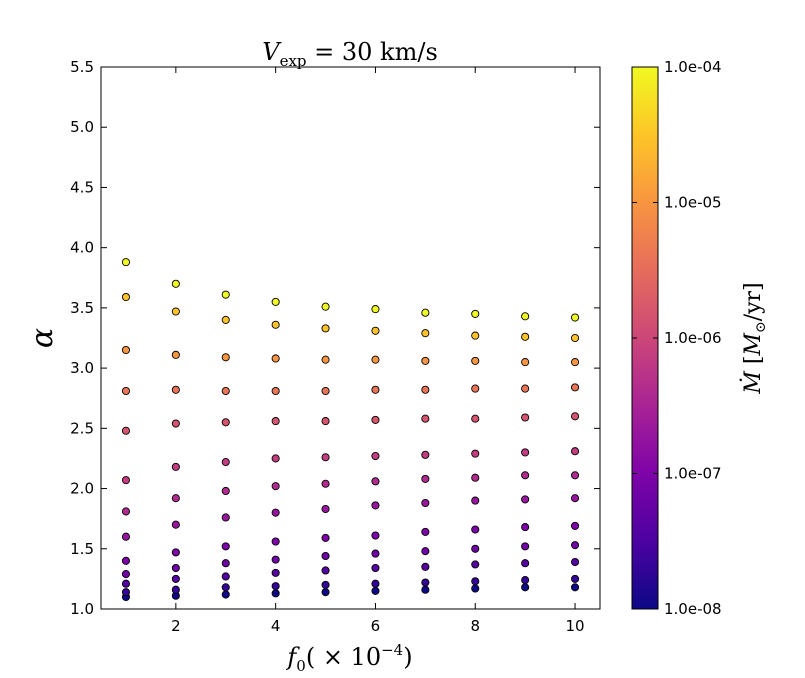 The image size is (805, 678). I want to click on y-axis-label: α, so click(42, 338).